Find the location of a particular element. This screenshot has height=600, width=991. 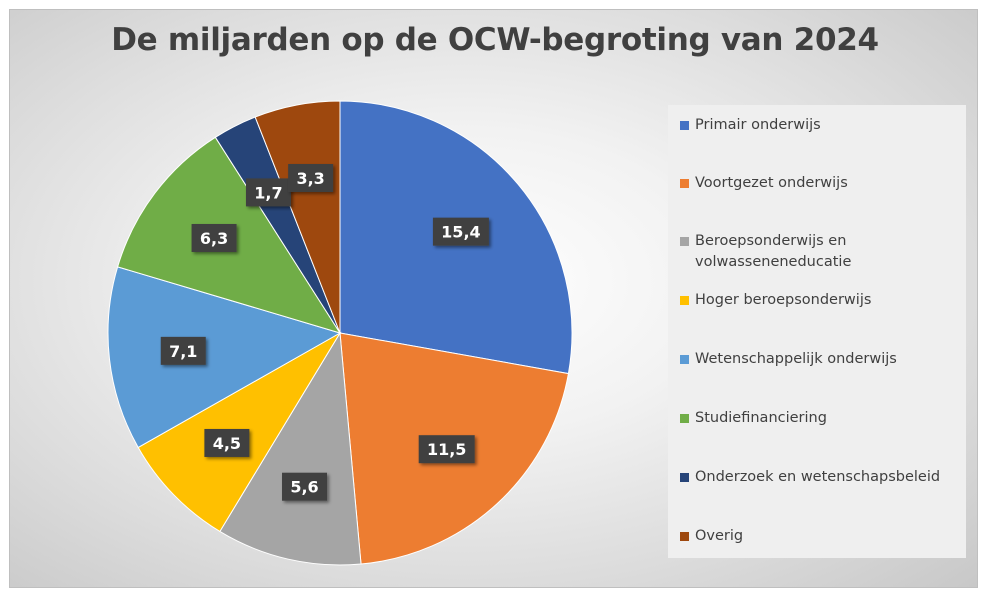

legend-item-hbo: Hoger beroepsonderwijs is located at coordinates (822, 300).